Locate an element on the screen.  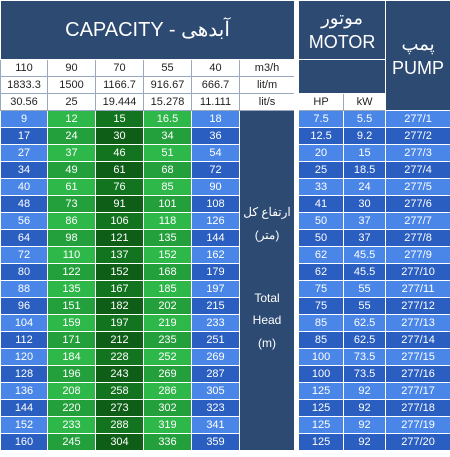
pump-title: پمپ PUMP is located at coordinates (417, 55).